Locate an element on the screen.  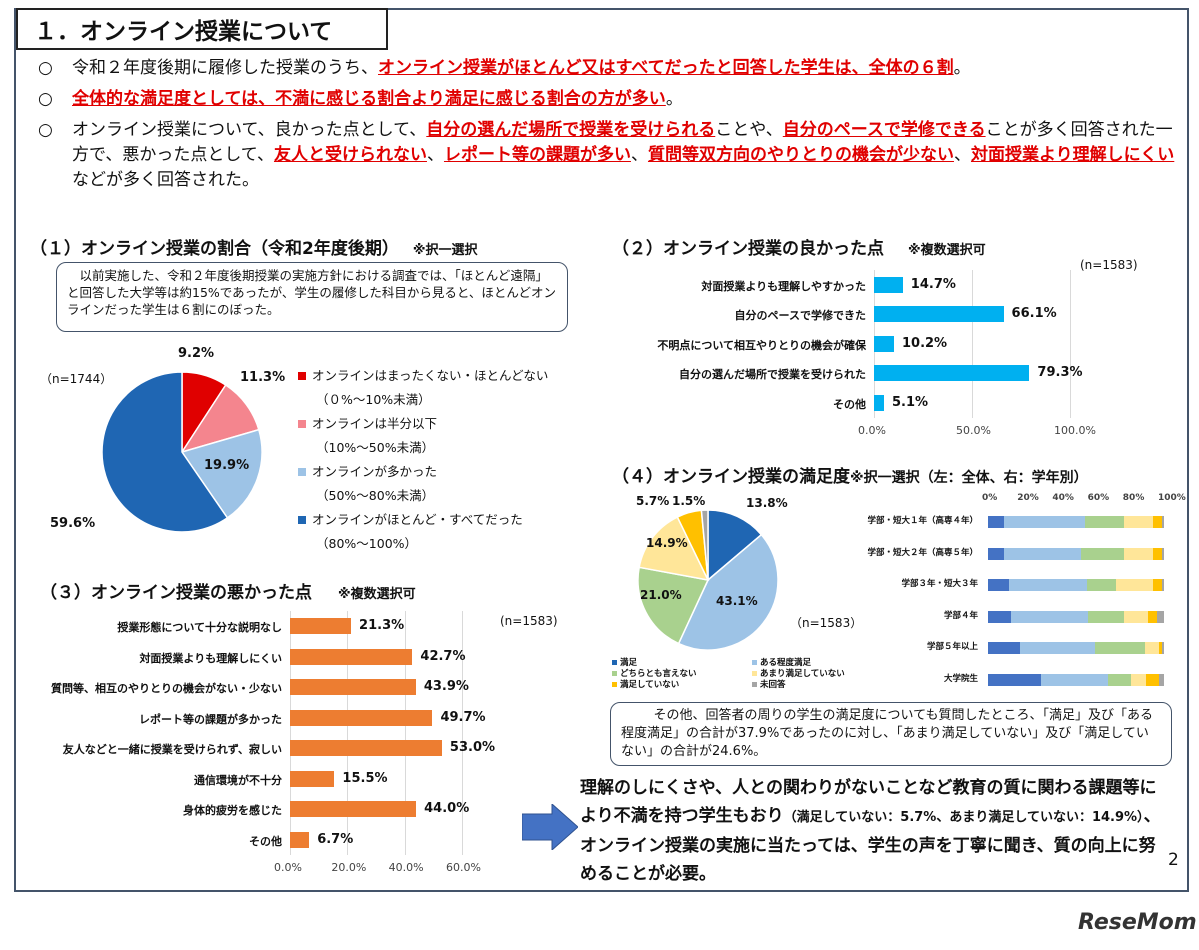
bullet-item: ○ 全体的な満足度としては、不満に感じる割合より満足に感じる割合の方が多い。 is located at coordinates (608, 99).